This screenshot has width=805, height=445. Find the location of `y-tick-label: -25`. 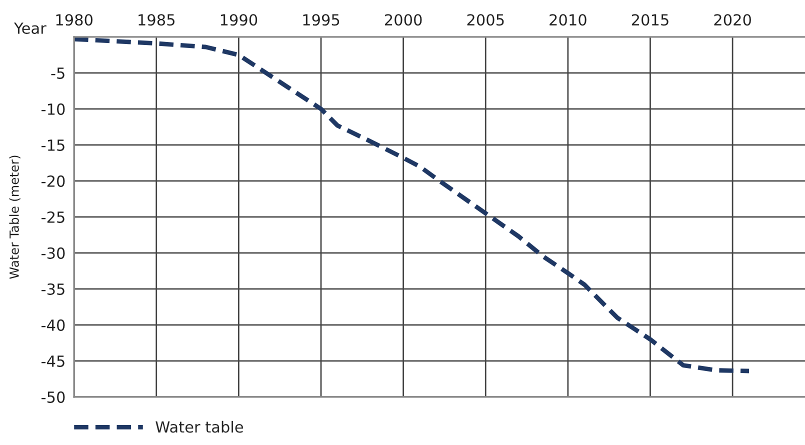

y-tick-label: -25 is located at coordinates (53, 217).